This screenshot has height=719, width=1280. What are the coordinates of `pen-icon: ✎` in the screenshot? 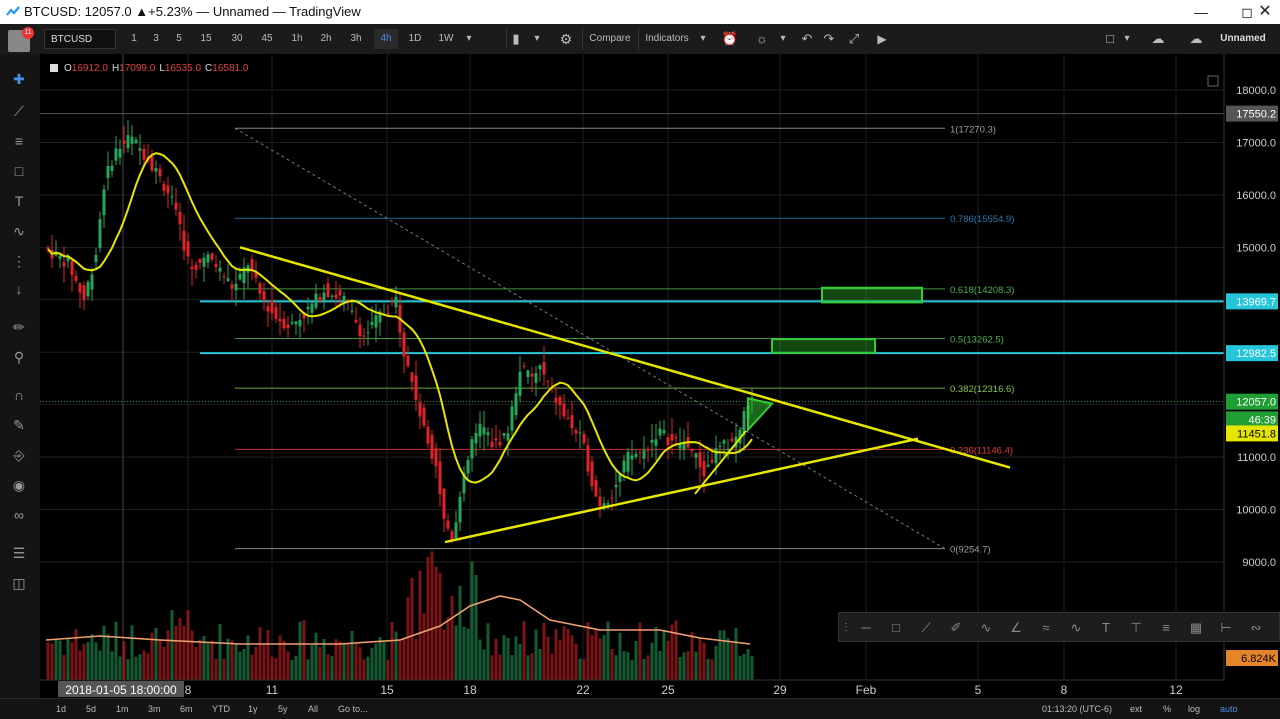 It's located at (19, 425).